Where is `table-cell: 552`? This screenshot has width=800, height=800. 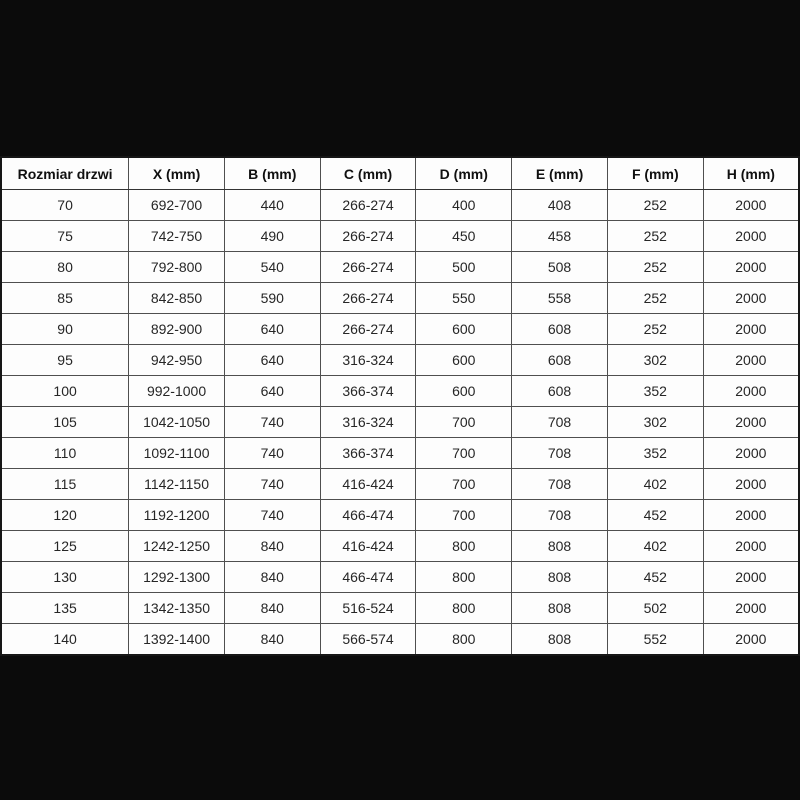
table-cell: 552 is located at coordinates (655, 639).